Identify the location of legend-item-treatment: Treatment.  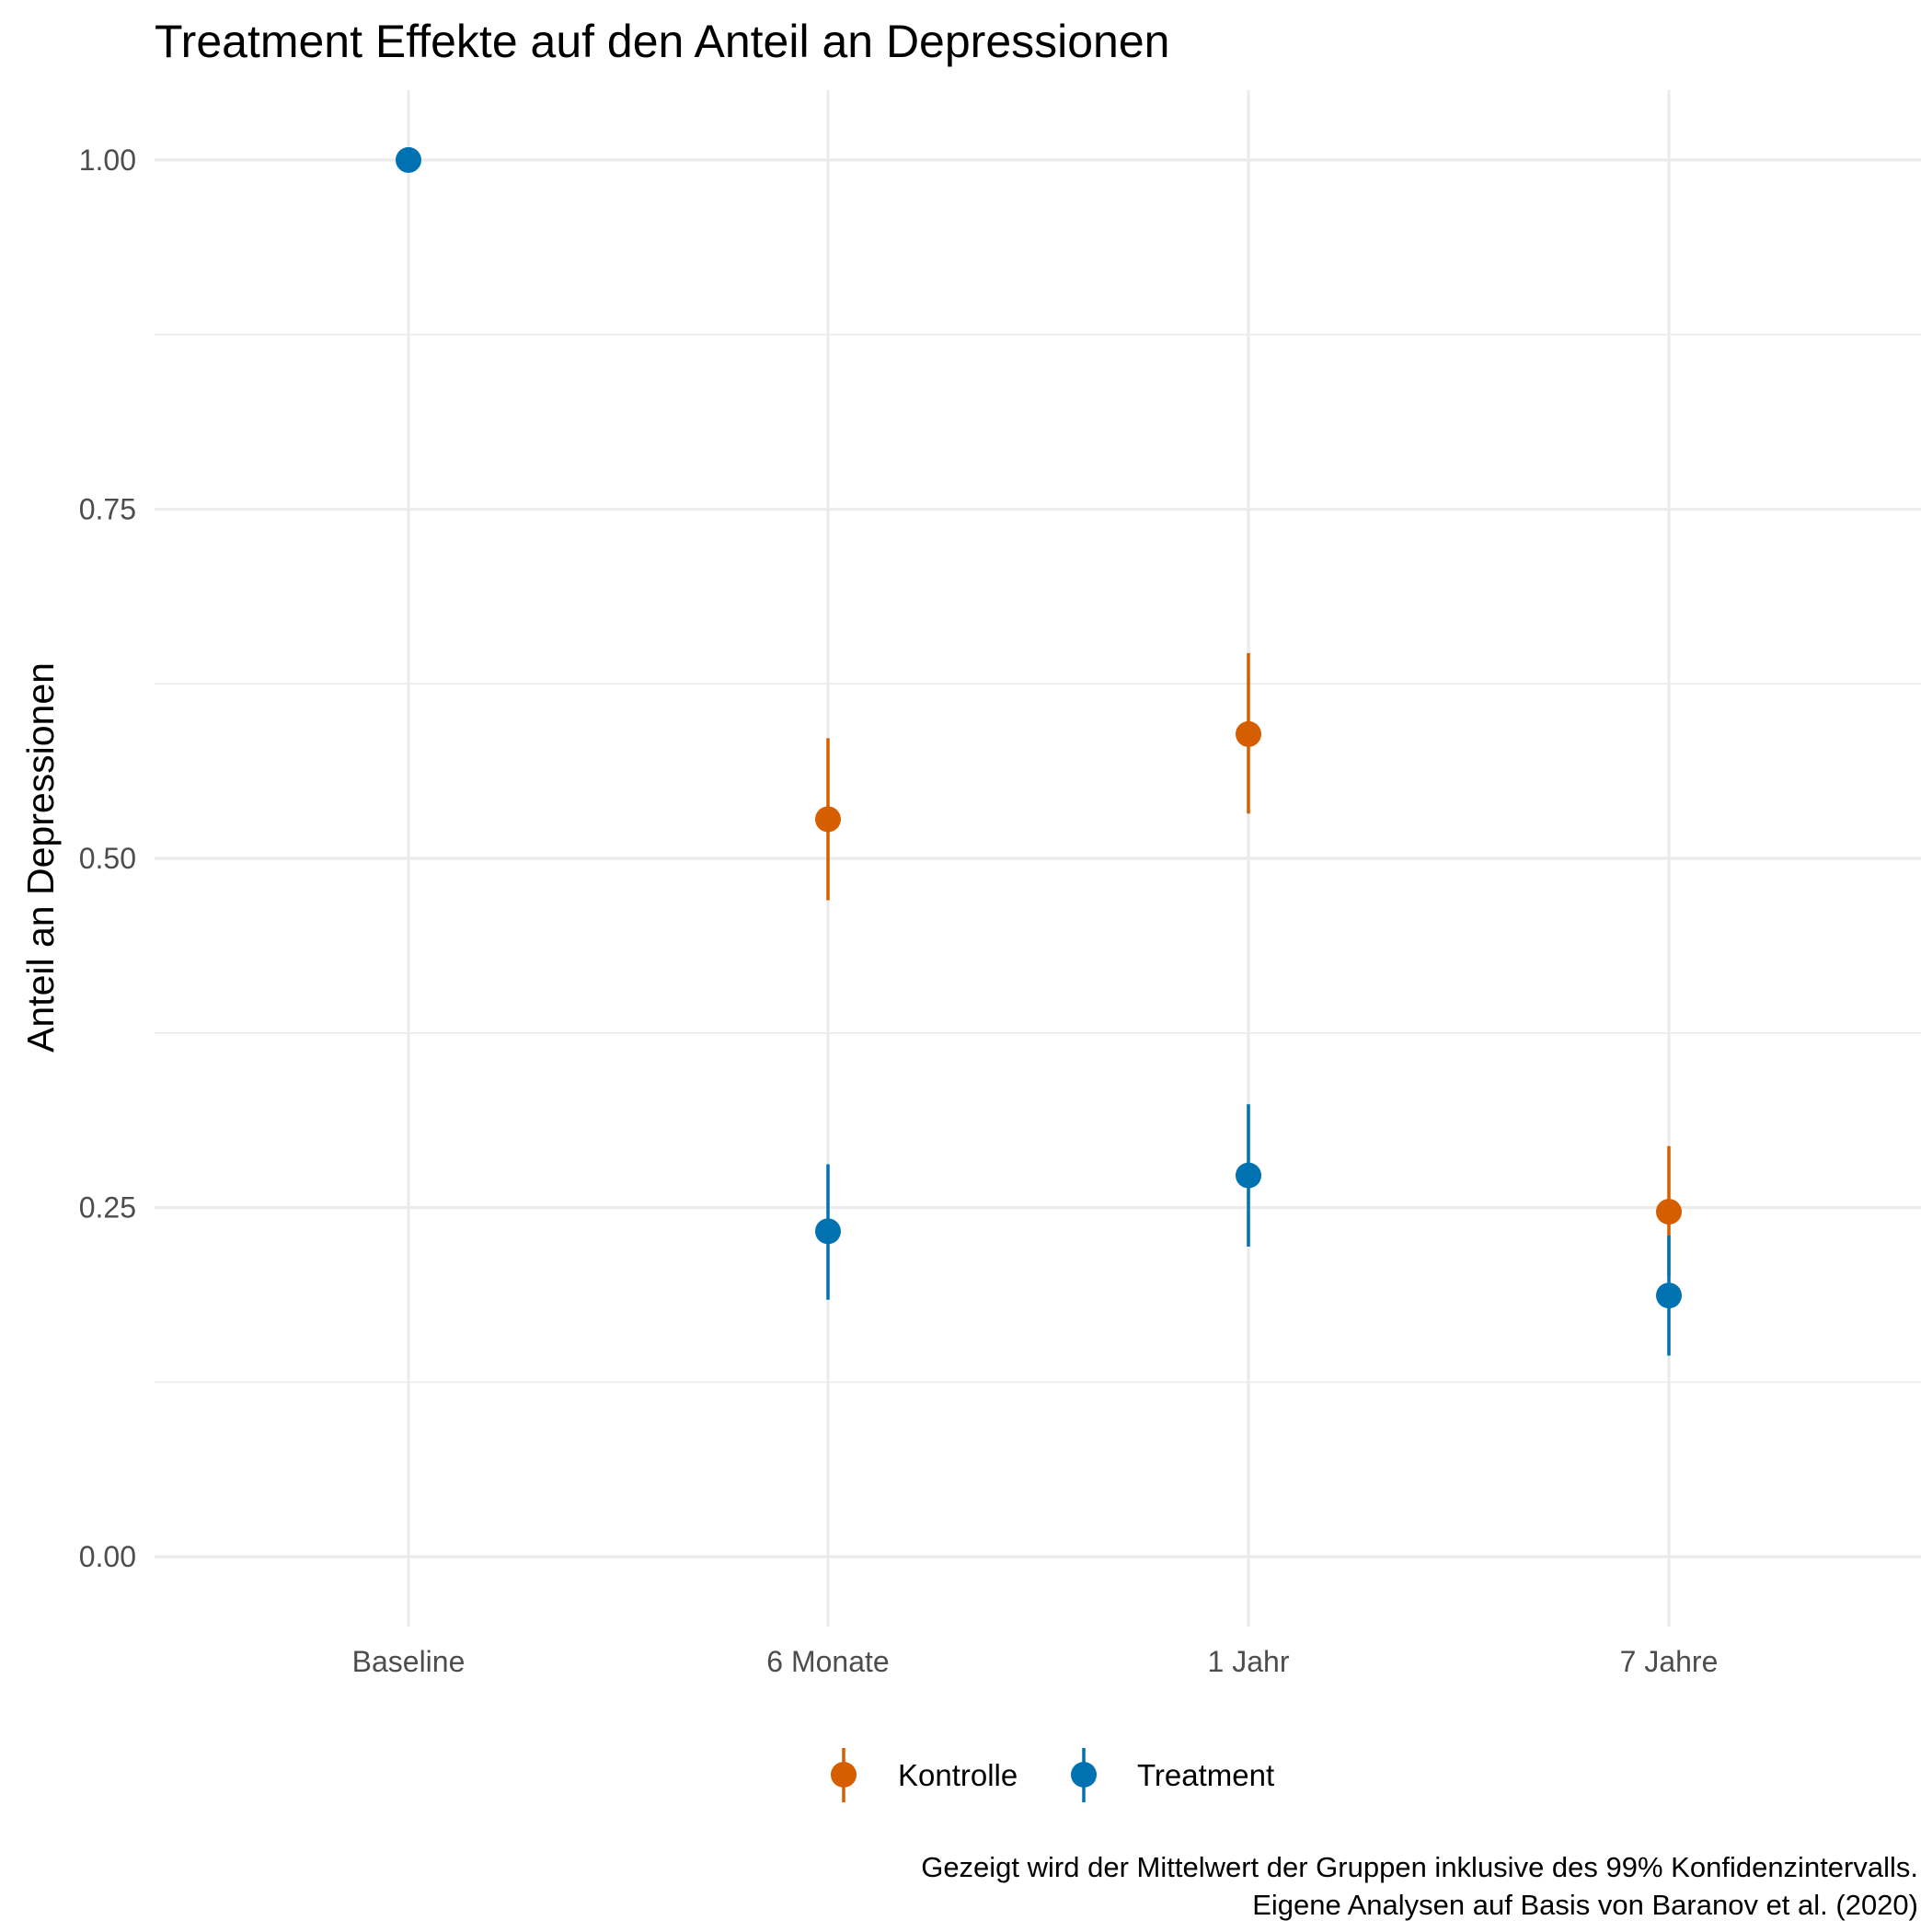
(1172, 1775).